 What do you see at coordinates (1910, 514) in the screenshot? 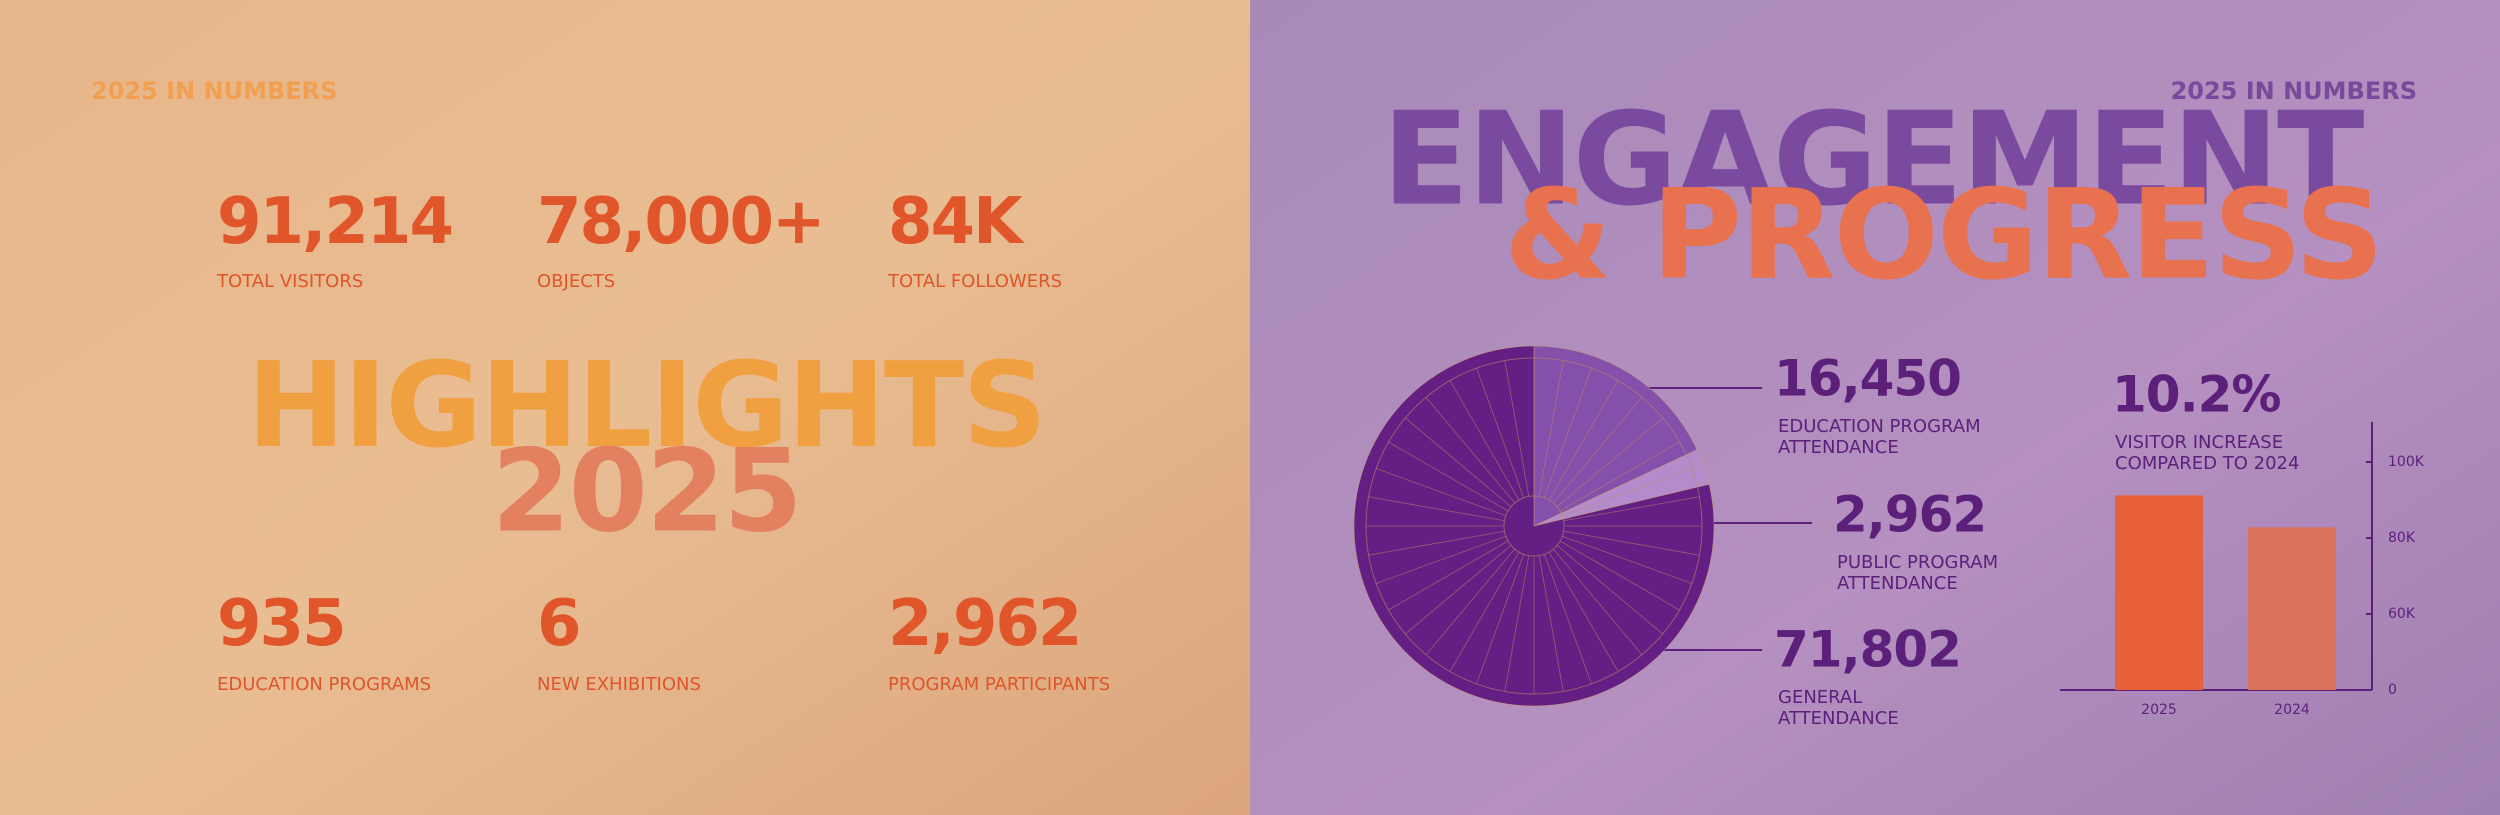
I see `pie-value-label: 2,962` at bounding box center [1910, 514].